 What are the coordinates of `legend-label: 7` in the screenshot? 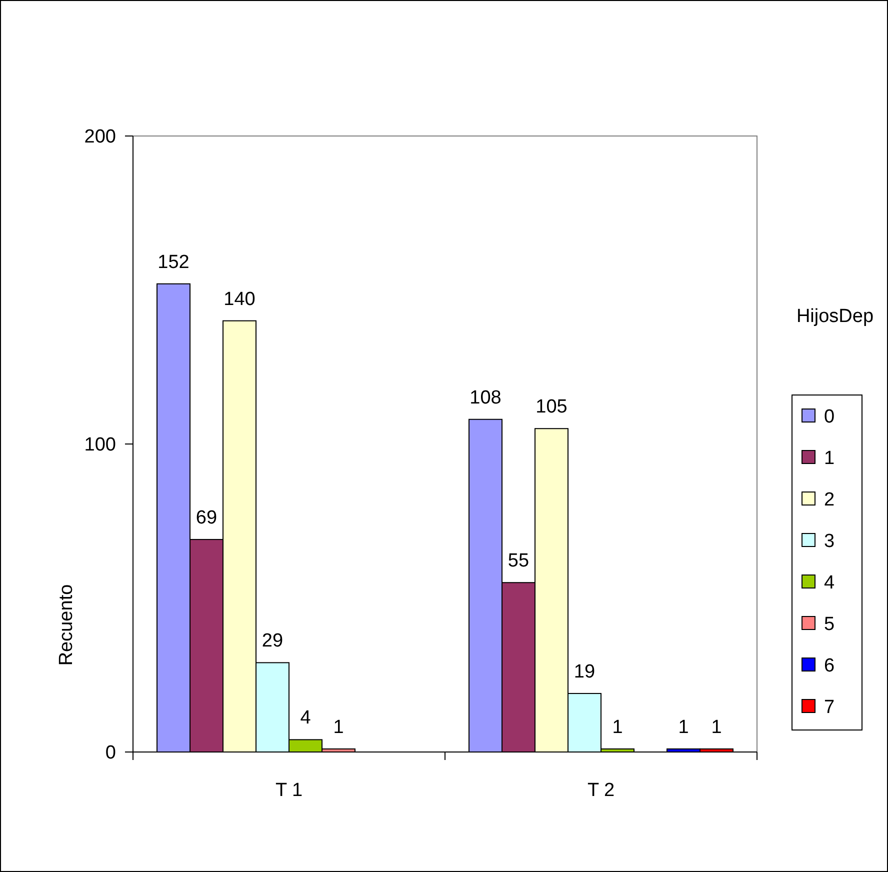 It's located at (829, 707).